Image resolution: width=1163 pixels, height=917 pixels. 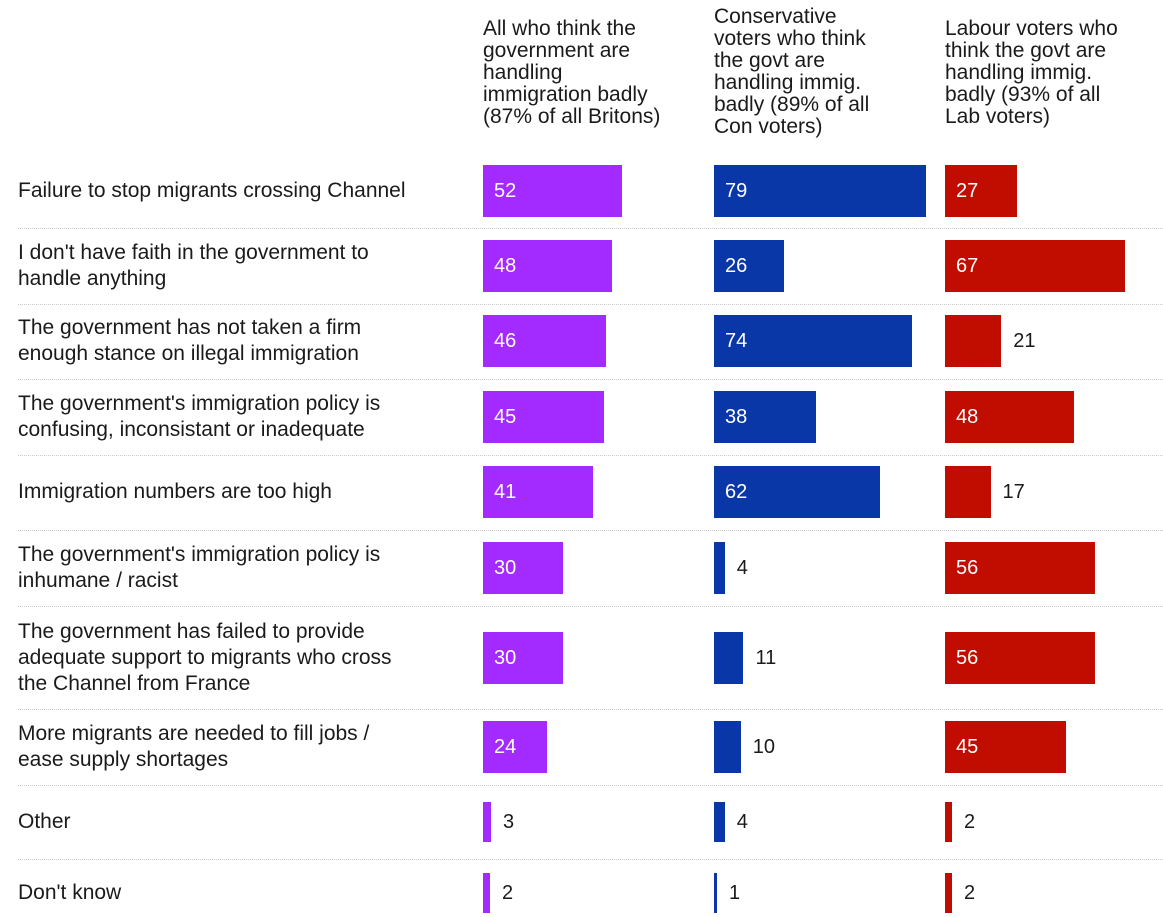 What do you see at coordinates (505, 747) in the screenshot?
I see `data-label: 24` at bounding box center [505, 747].